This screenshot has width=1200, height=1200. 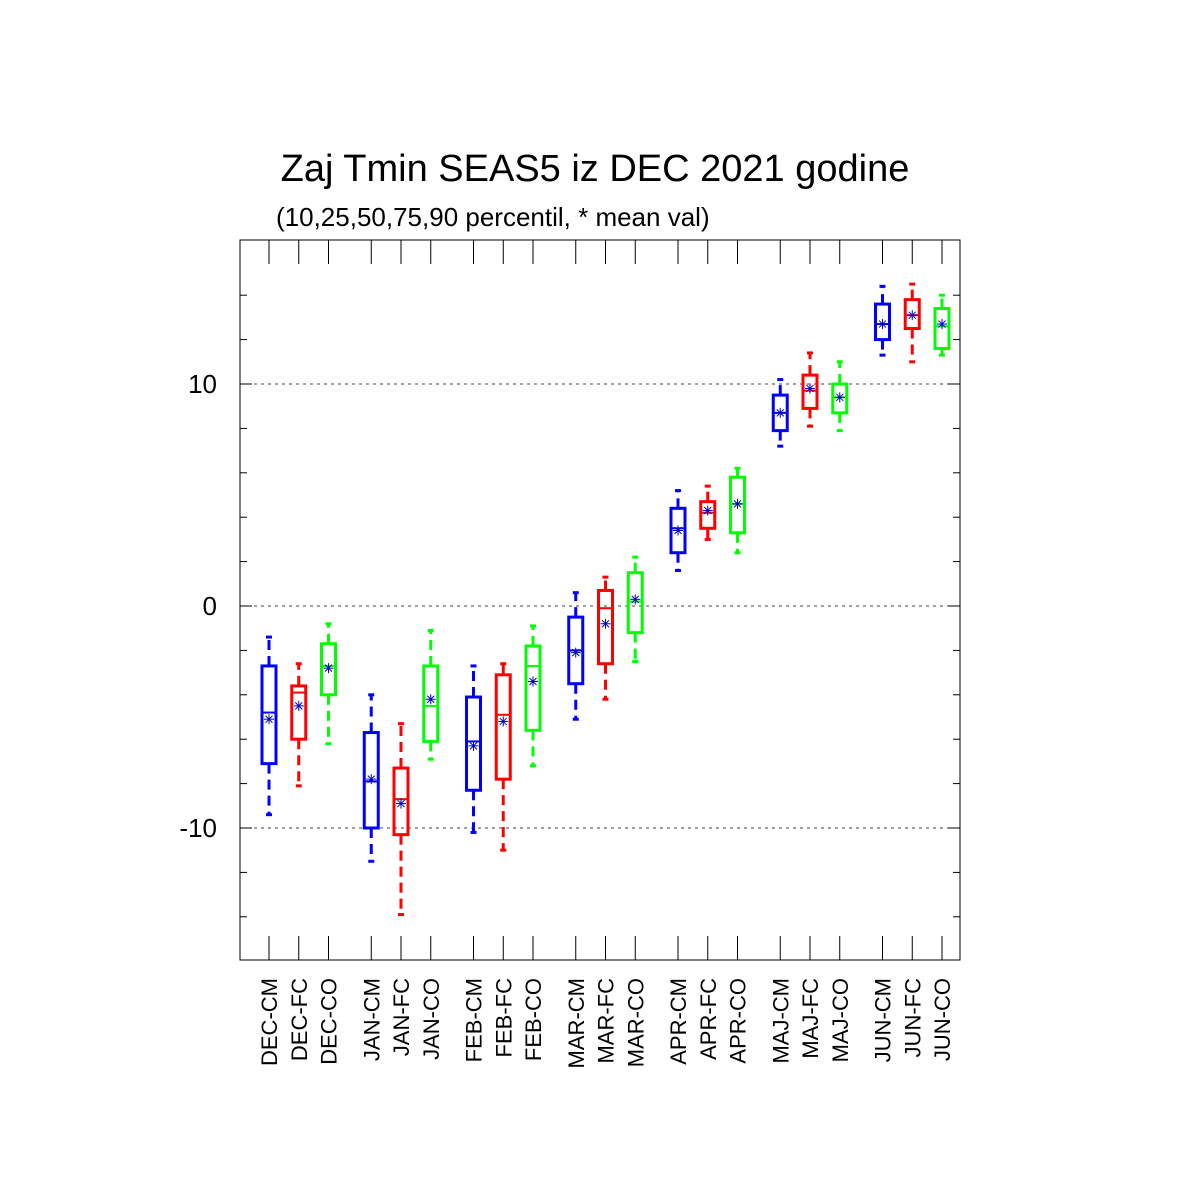 What do you see at coordinates (606, 1021) in the screenshot?
I see `x-category-label: MAR-FC` at bounding box center [606, 1021].